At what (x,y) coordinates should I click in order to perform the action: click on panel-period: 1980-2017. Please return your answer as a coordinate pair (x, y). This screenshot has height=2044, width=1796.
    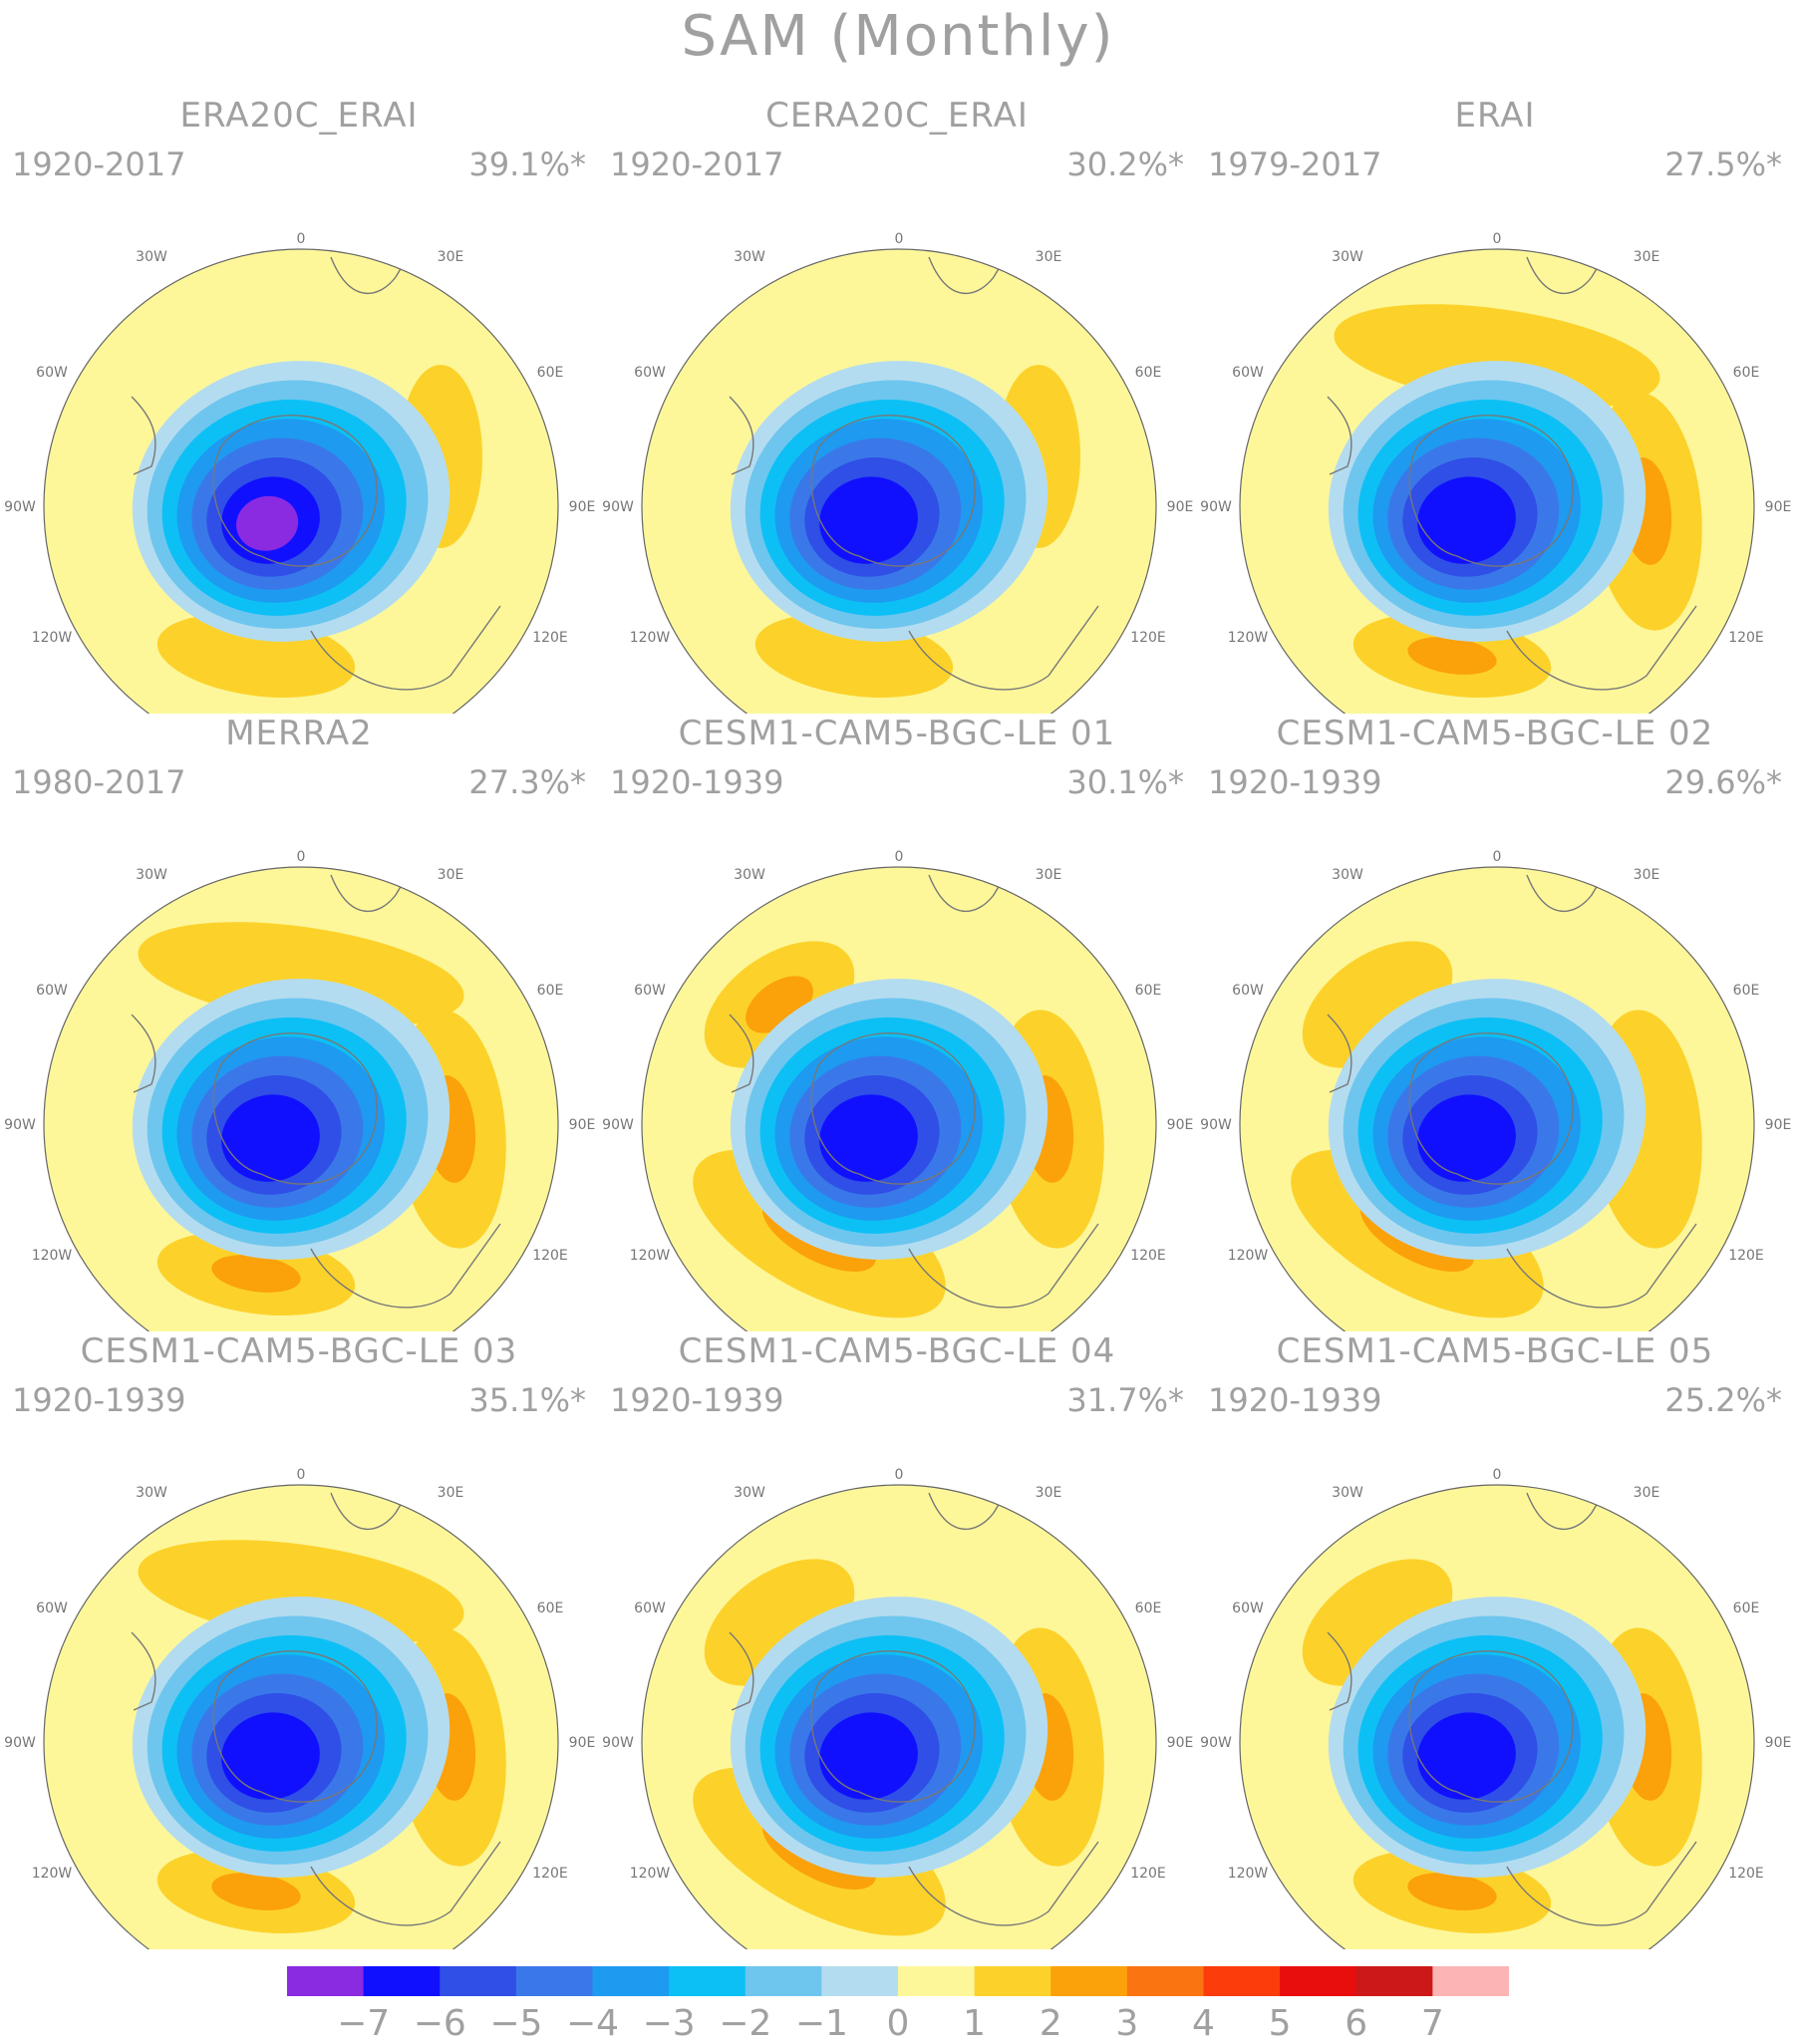
    Looking at the image, I should click on (99, 782).